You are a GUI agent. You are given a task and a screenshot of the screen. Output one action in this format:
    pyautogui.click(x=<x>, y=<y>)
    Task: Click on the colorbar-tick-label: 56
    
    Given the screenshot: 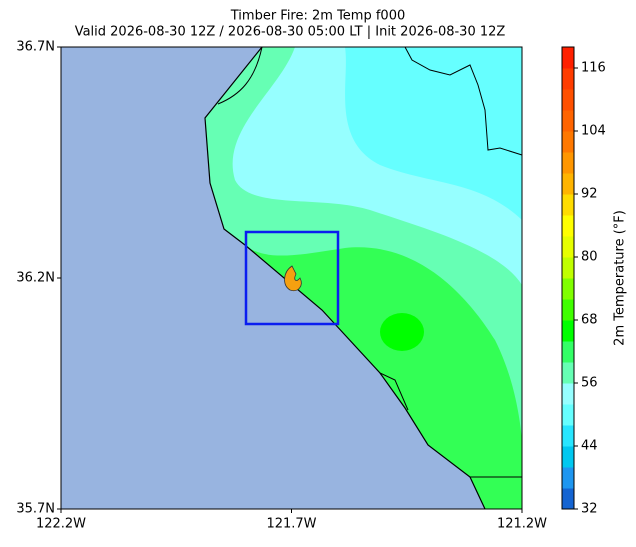 What is the action you would take?
    pyautogui.click(x=589, y=383)
    